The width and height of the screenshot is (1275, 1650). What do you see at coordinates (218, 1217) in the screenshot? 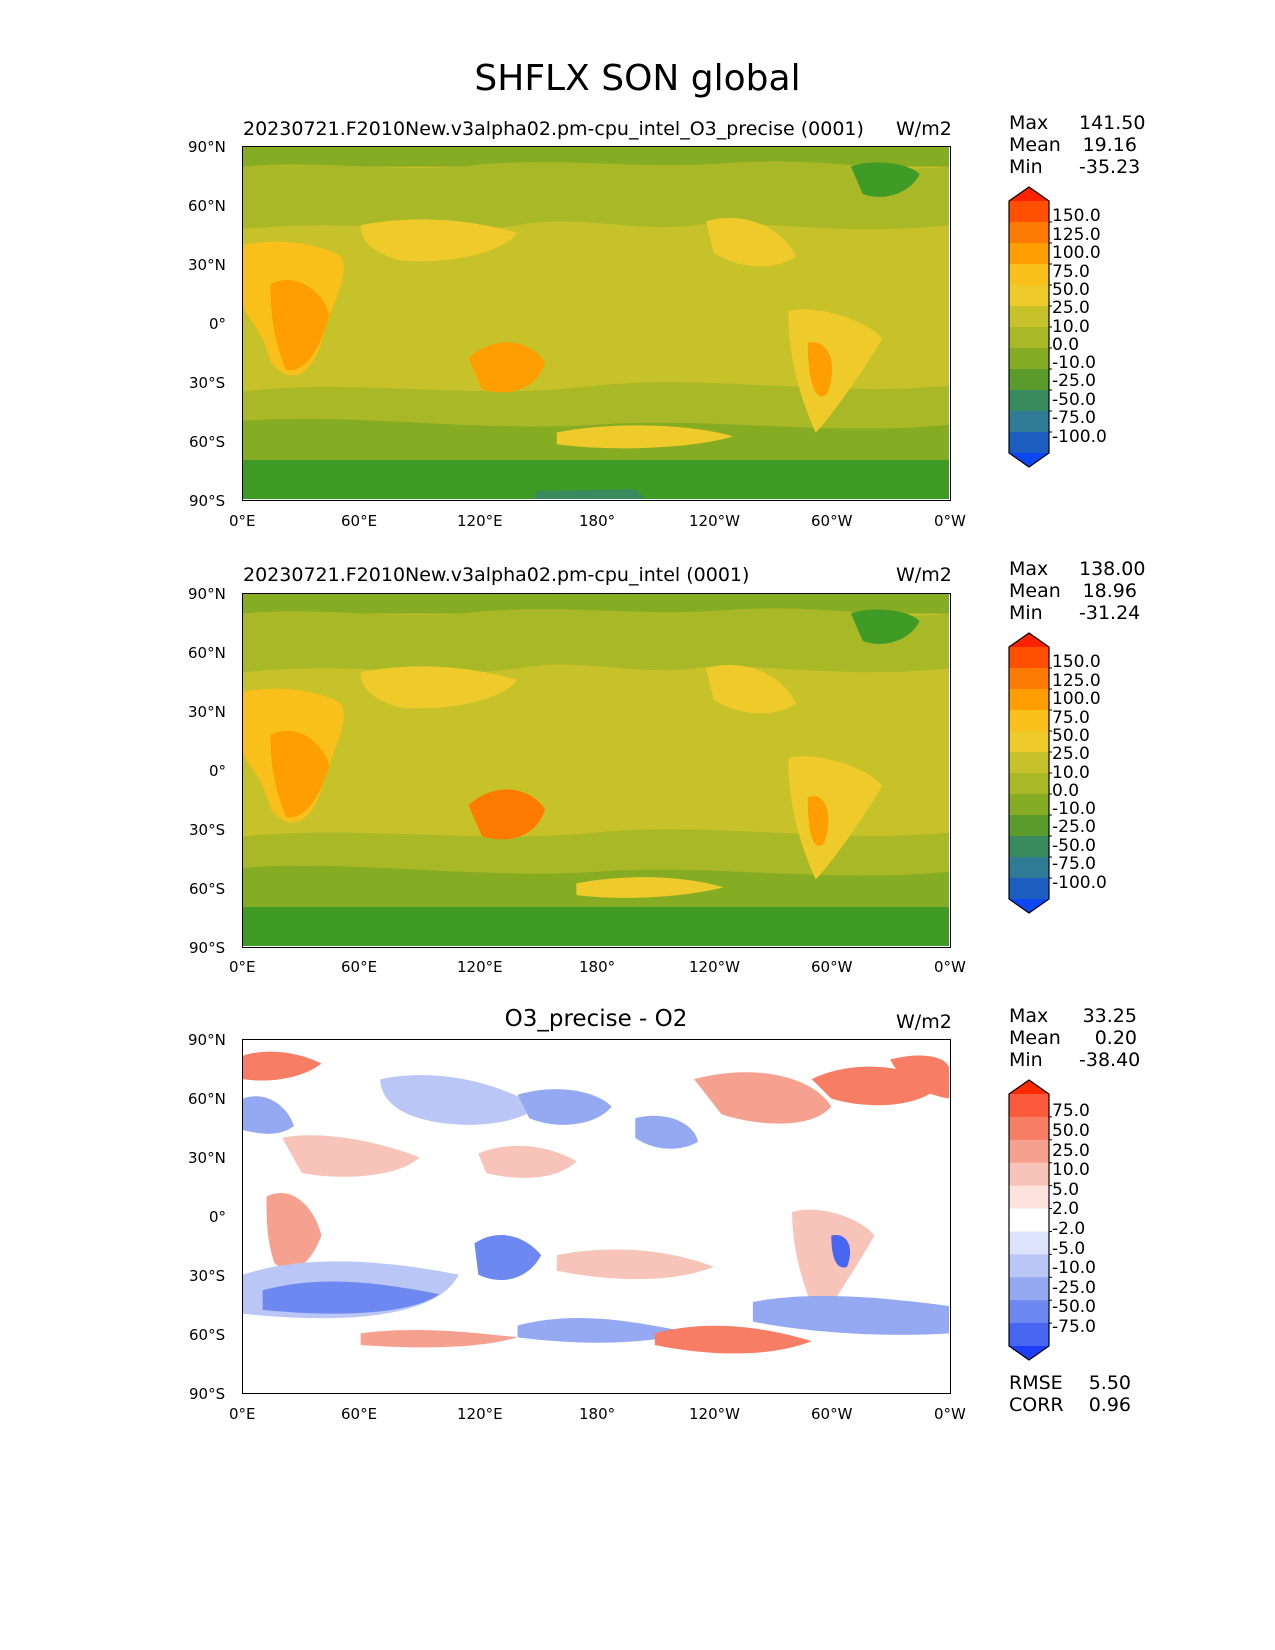
I see `panel-3-lat-tick: 0°` at bounding box center [218, 1217].